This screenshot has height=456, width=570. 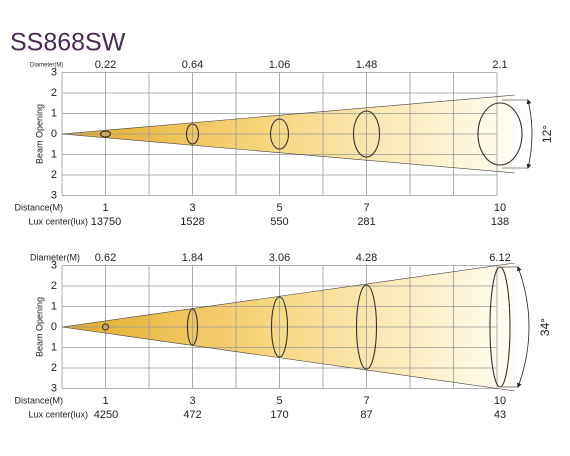 I want to click on lux-value: 87, so click(x=366, y=415).